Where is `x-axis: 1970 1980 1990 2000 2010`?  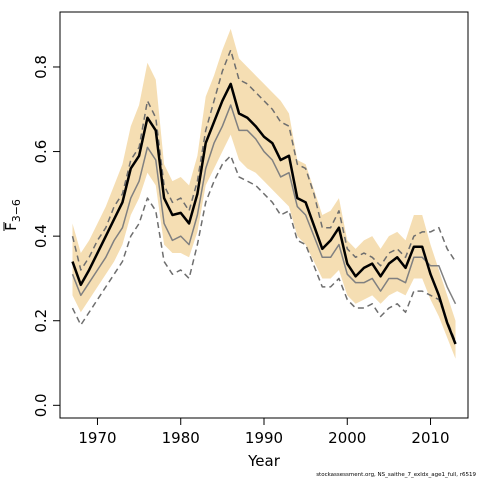
x-axis: 1970 1980 1990 2000 2010 is located at coordinates (264, 432).